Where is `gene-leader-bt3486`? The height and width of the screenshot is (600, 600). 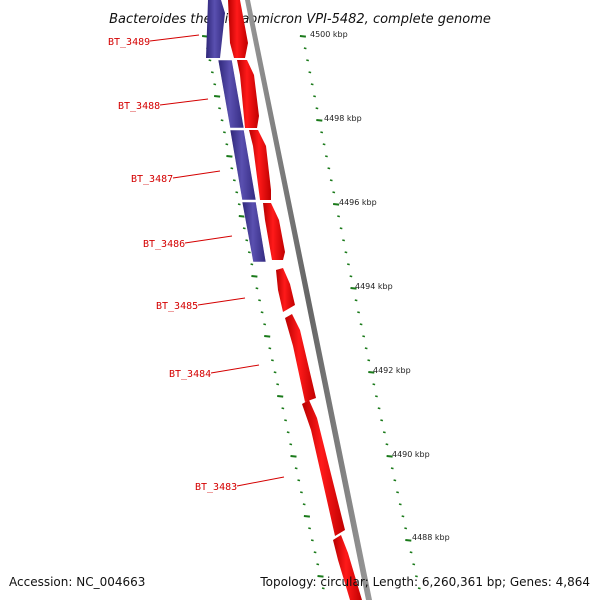
gene-leader-bt3486 is located at coordinates (208, 239).